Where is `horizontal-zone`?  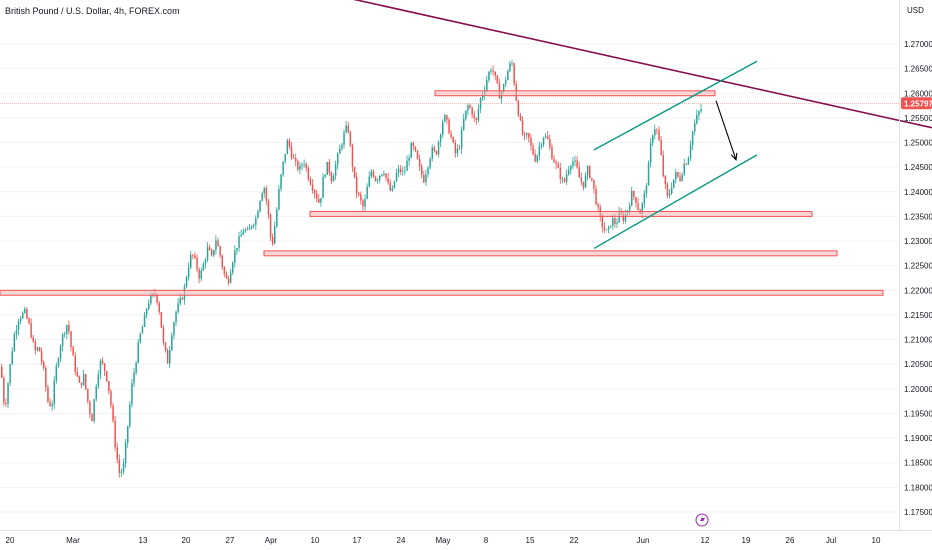
horizontal-zone is located at coordinates (561, 213).